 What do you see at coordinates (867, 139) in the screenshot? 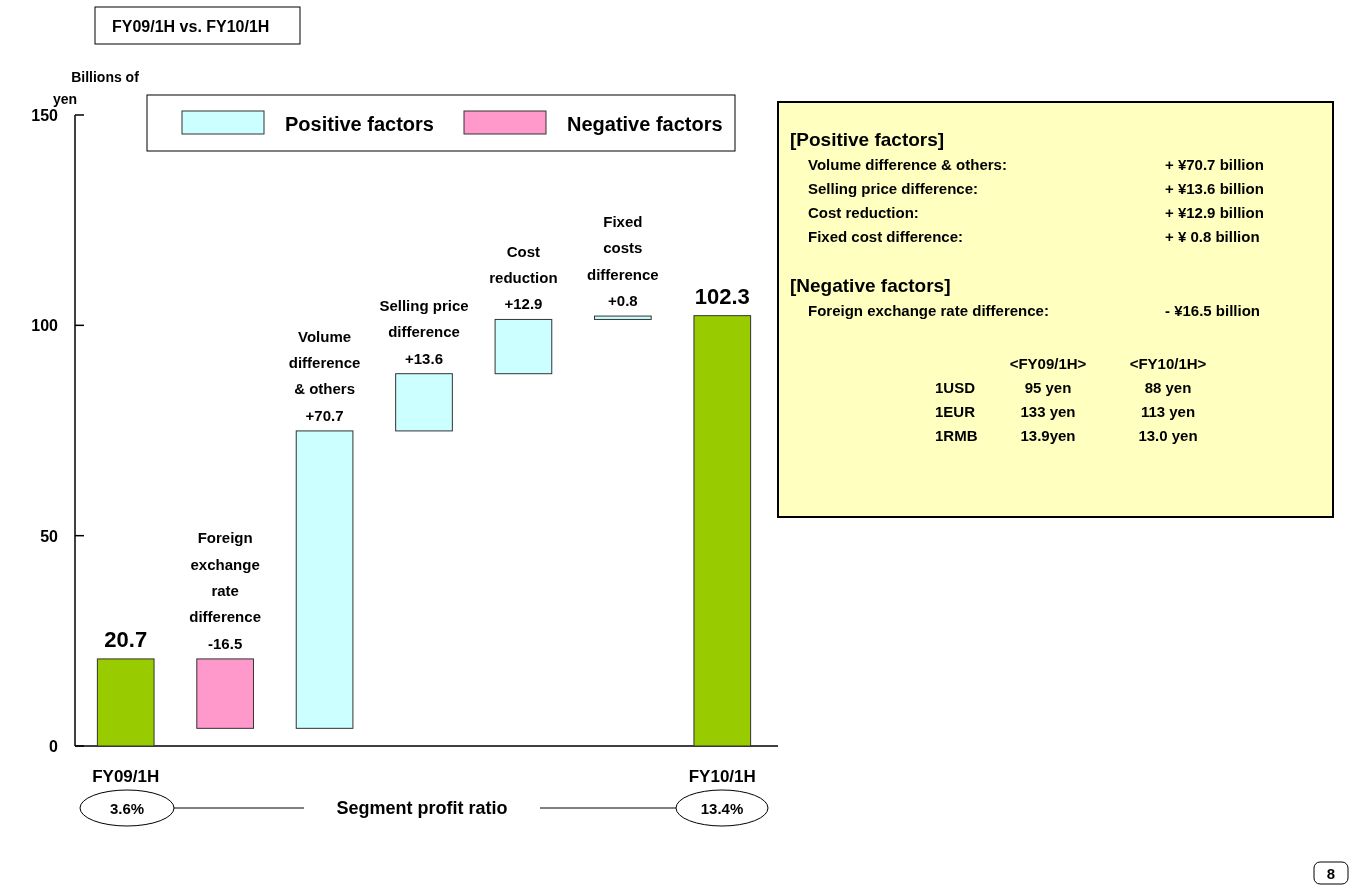
I see `text: [Positive factors]` at bounding box center [867, 139].